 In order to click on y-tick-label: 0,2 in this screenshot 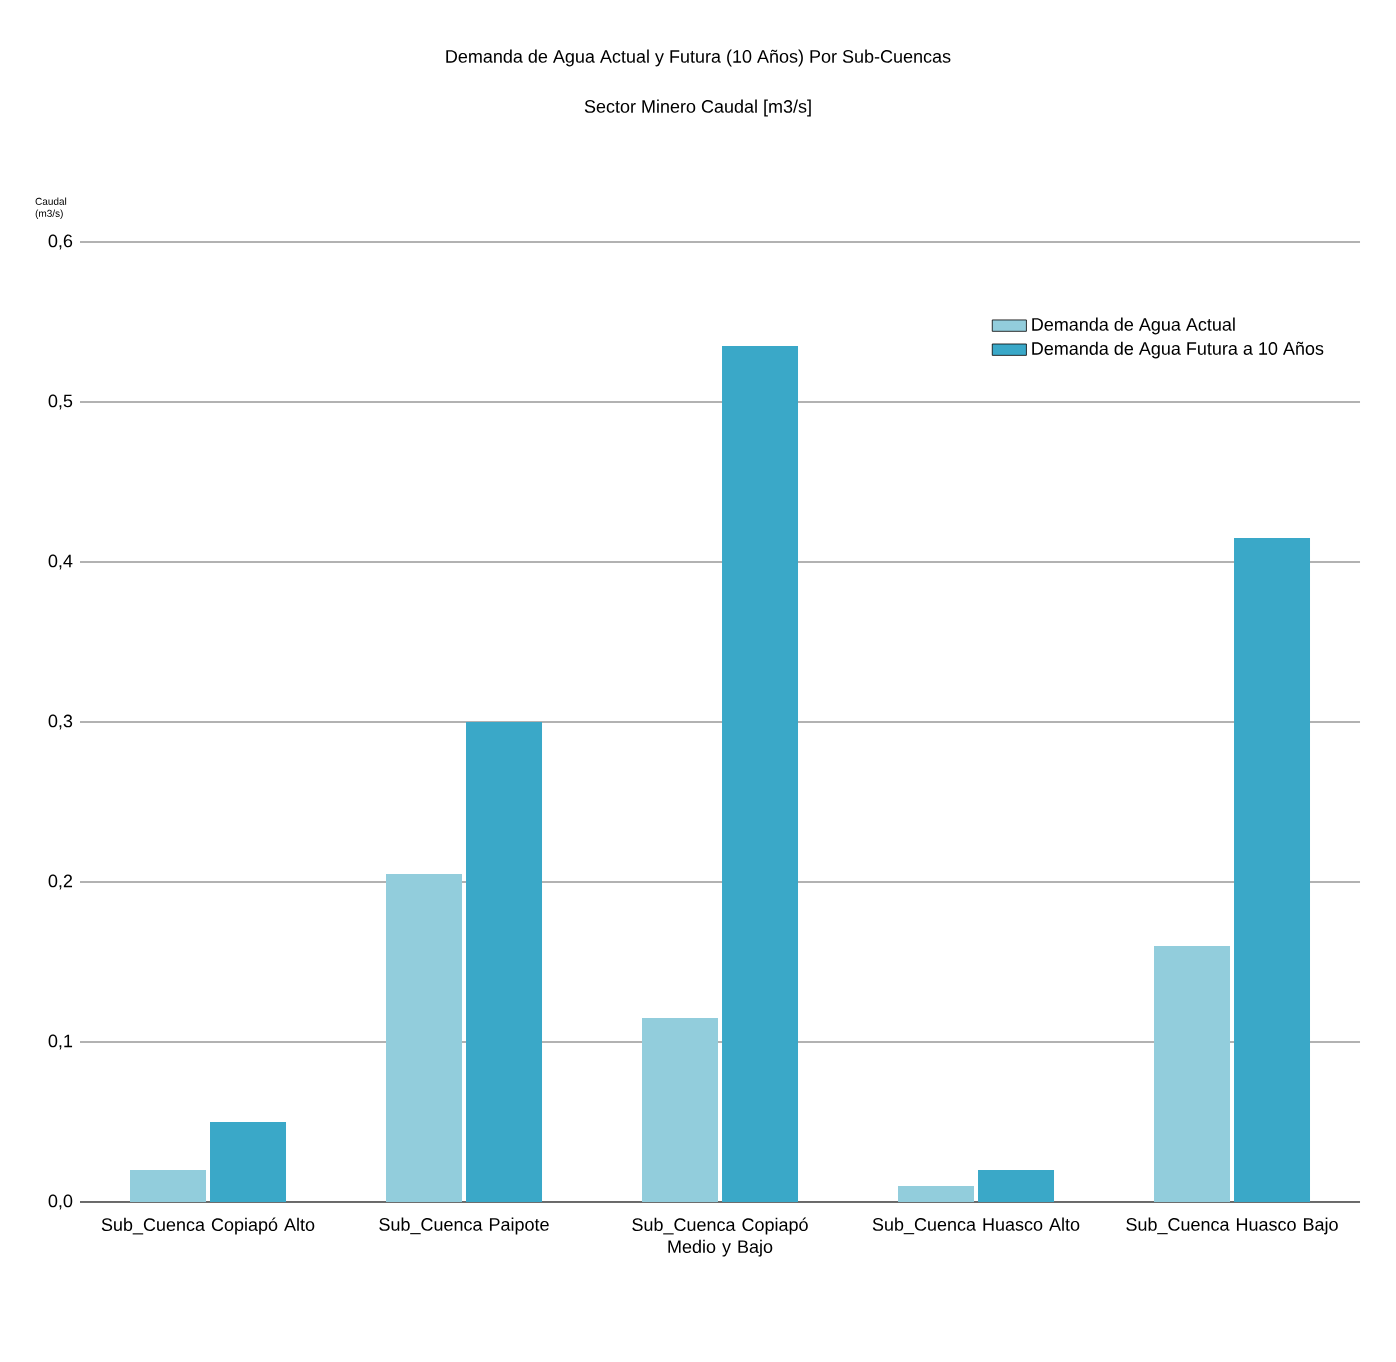, I will do `click(60, 882)`.